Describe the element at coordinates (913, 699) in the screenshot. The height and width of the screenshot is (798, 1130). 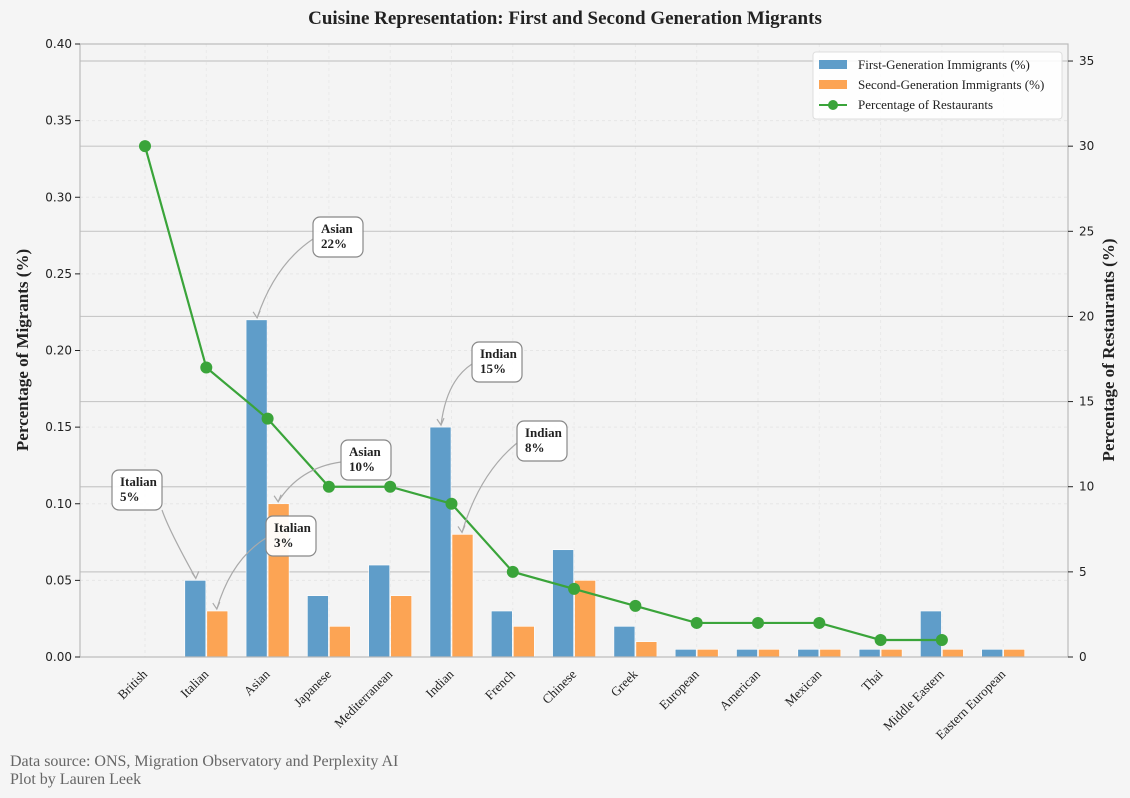
I see `x-tick-label: Middle Eastern` at that location.